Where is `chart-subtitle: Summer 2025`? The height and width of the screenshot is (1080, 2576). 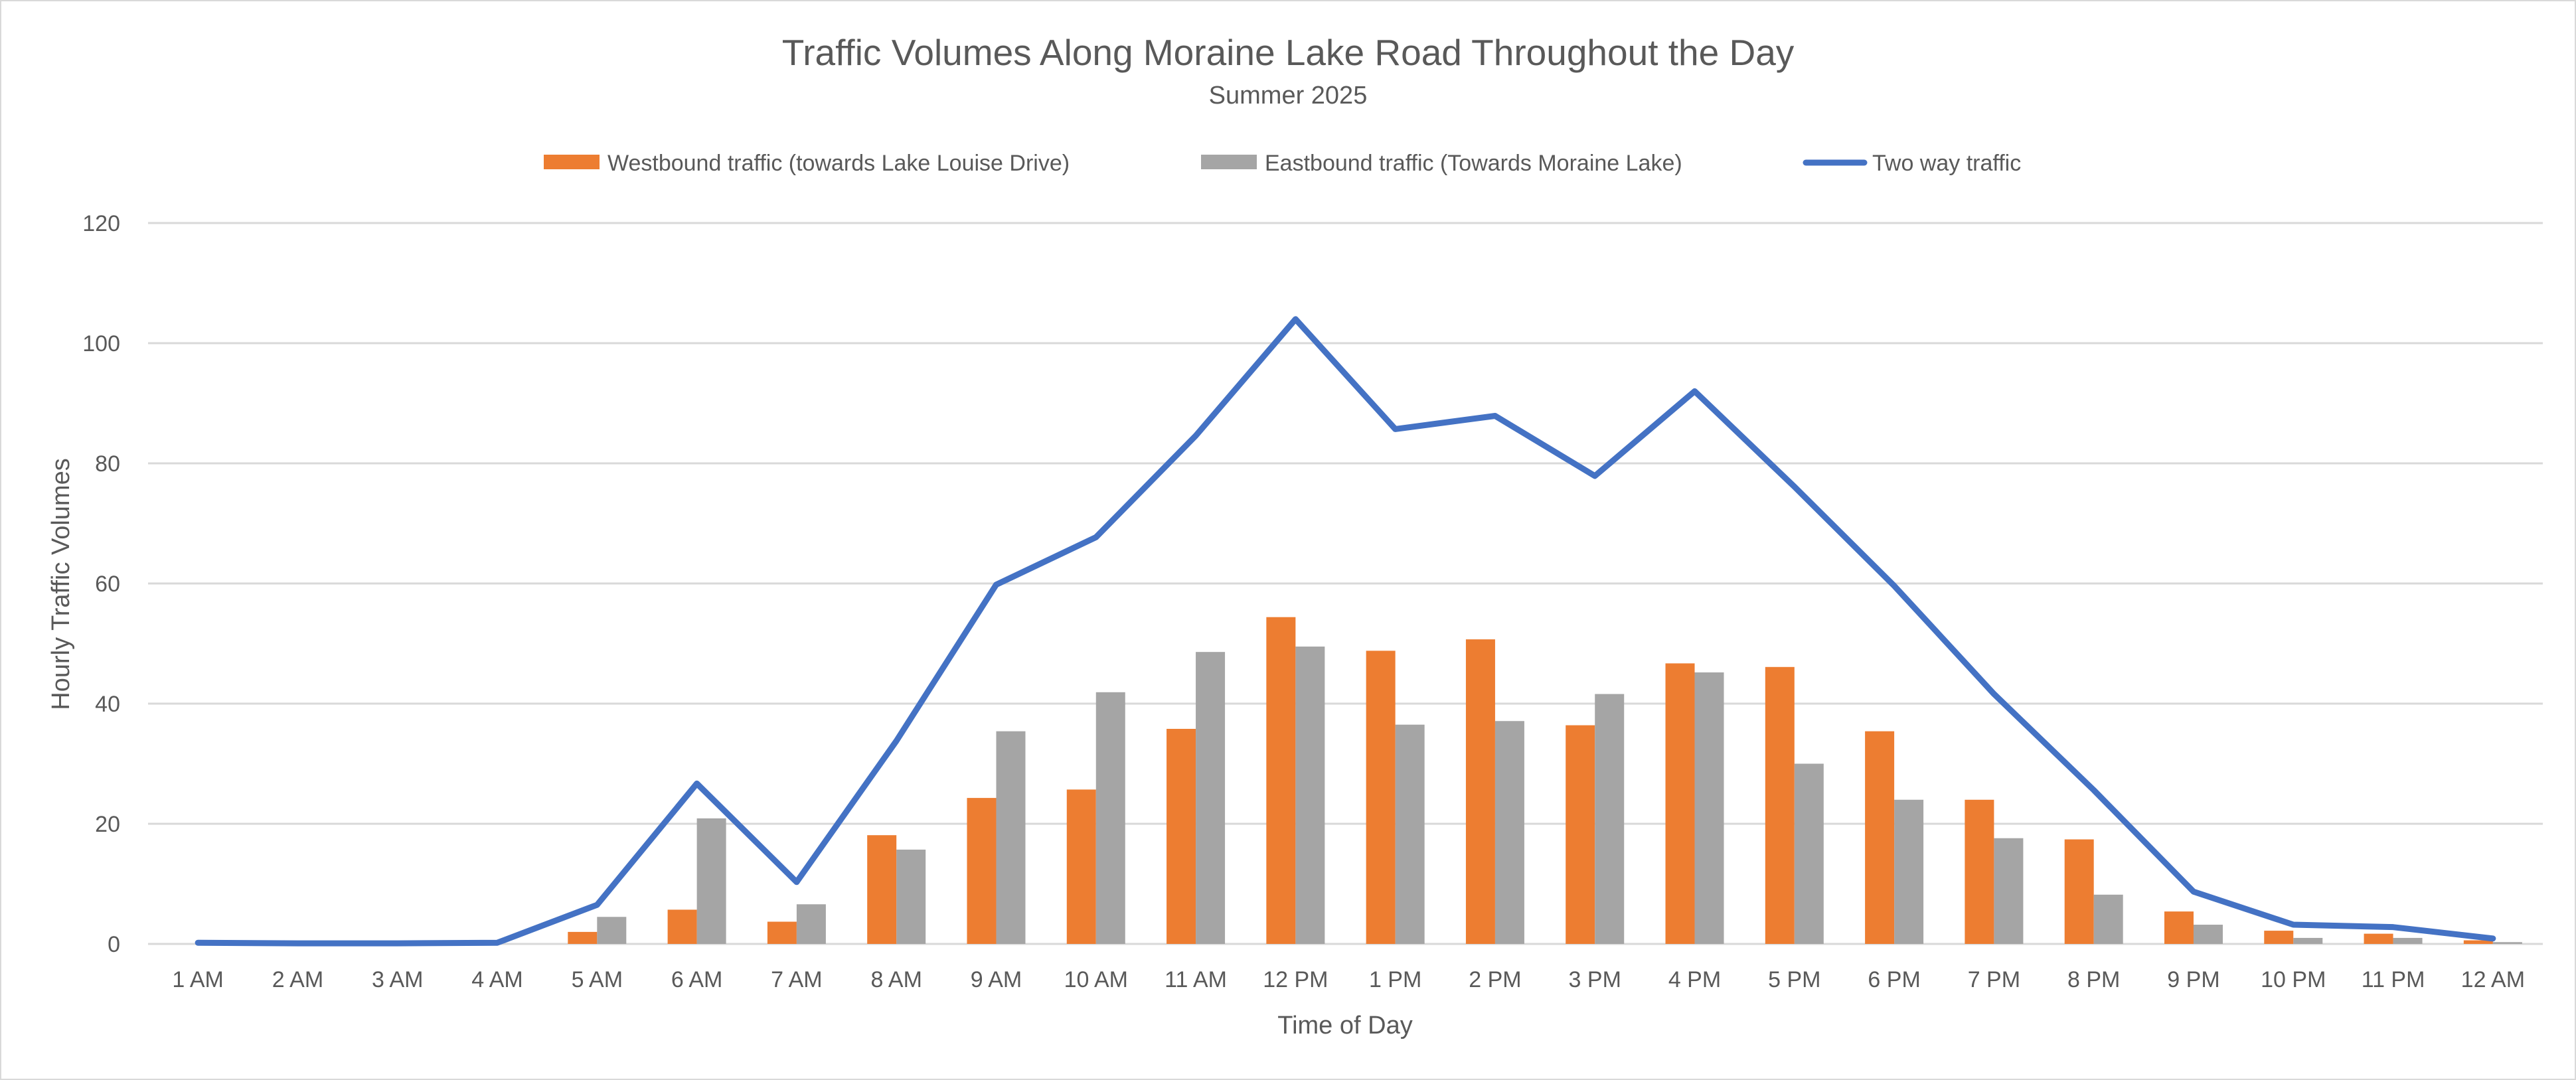 chart-subtitle: Summer 2025 is located at coordinates (1288, 96).